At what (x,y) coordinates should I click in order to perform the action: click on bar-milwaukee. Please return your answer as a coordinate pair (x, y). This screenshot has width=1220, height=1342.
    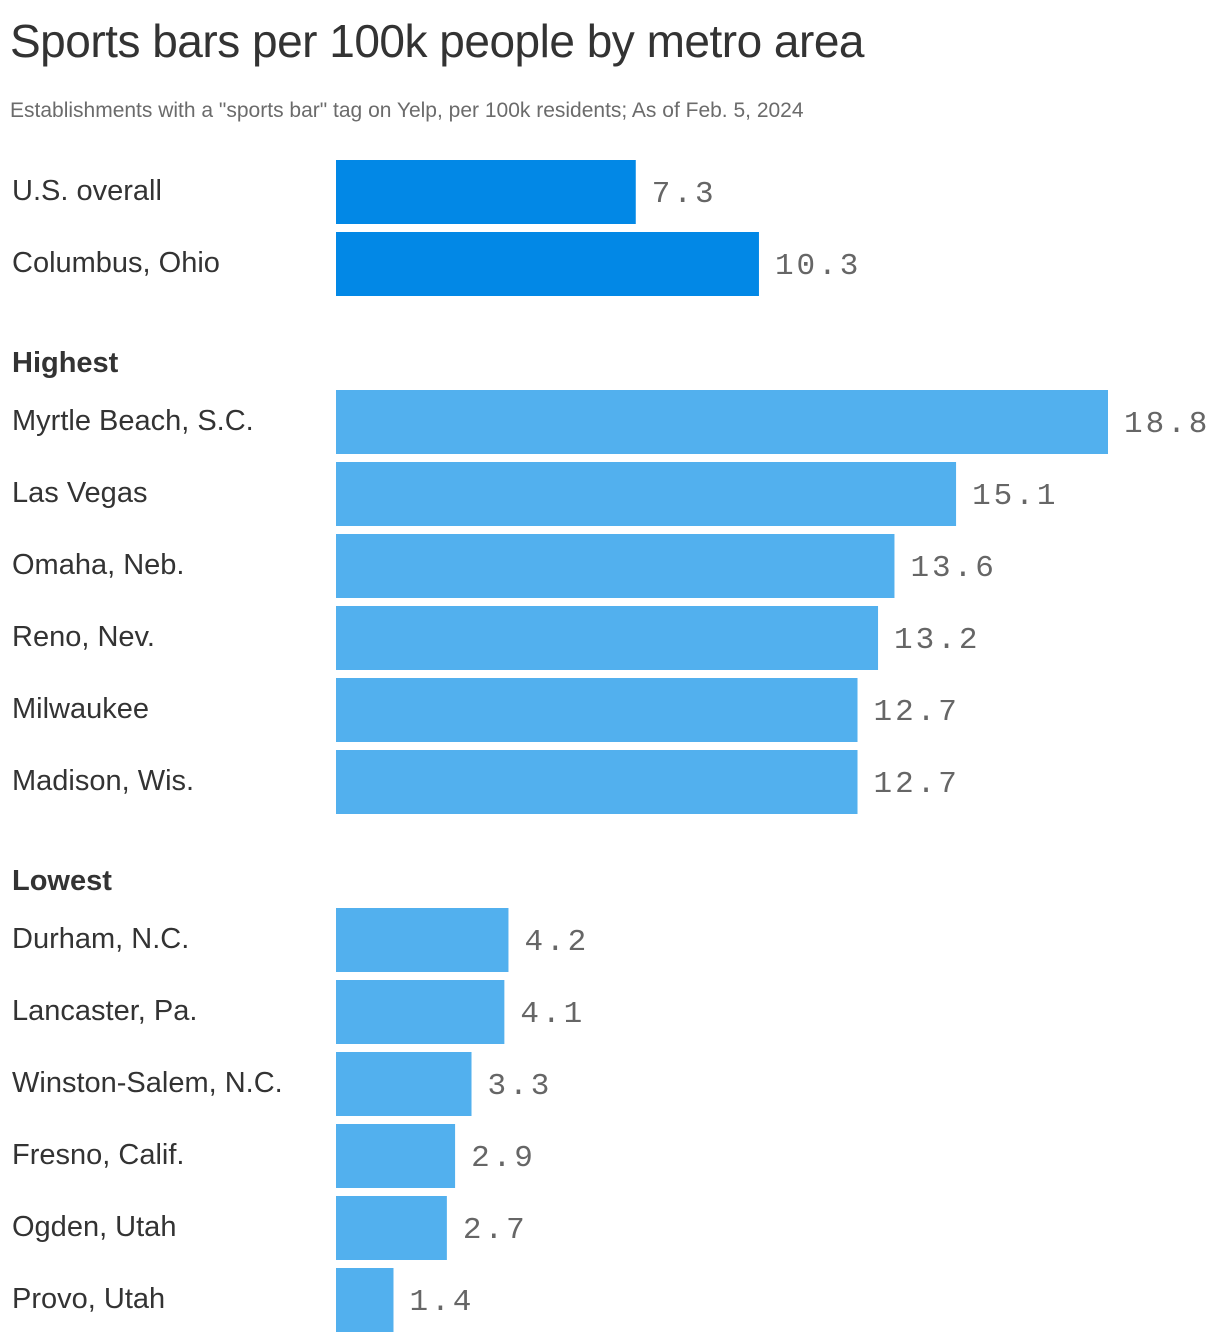
    Looking at the image, I should click on (597, 710).